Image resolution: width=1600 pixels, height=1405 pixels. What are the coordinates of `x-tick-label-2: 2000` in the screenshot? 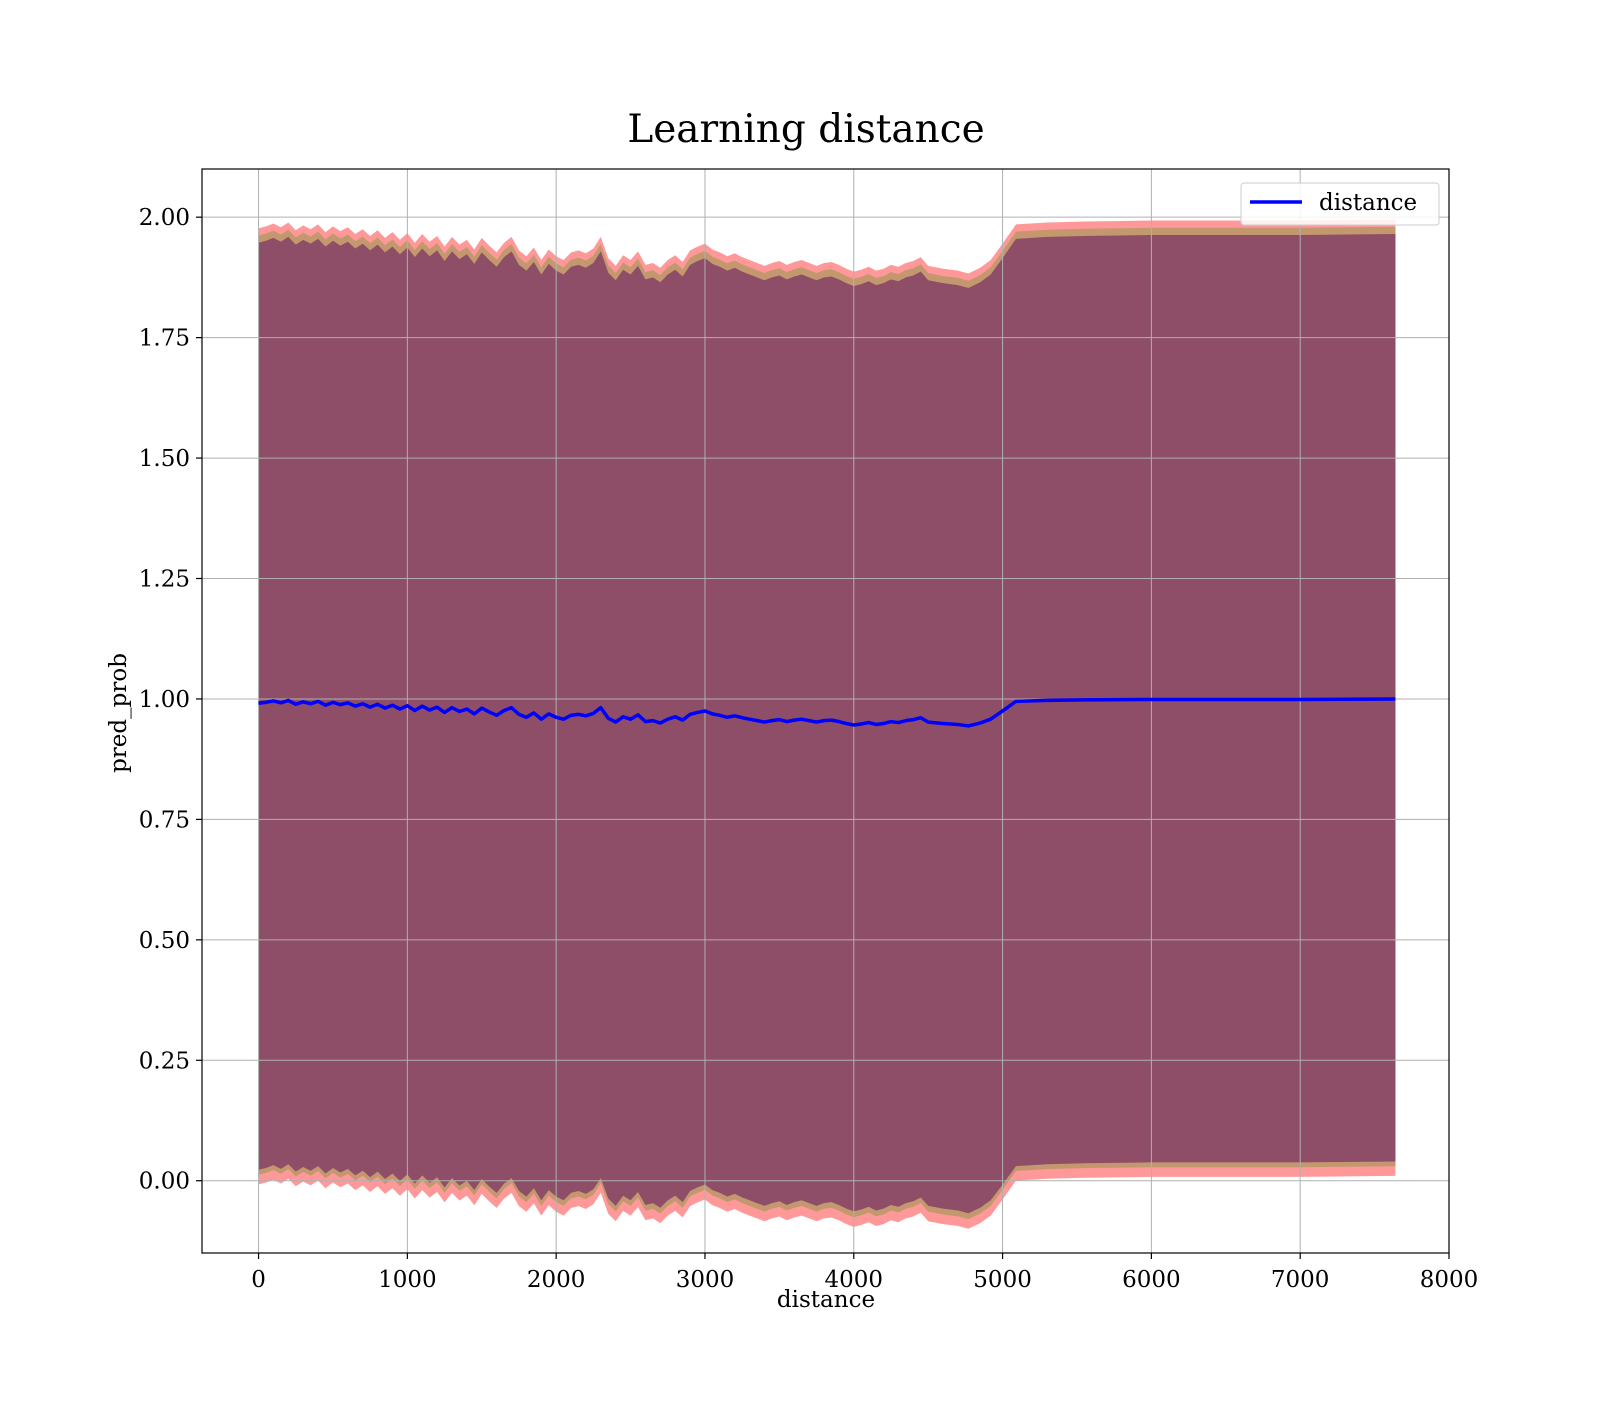 It's located at (556, 1280).